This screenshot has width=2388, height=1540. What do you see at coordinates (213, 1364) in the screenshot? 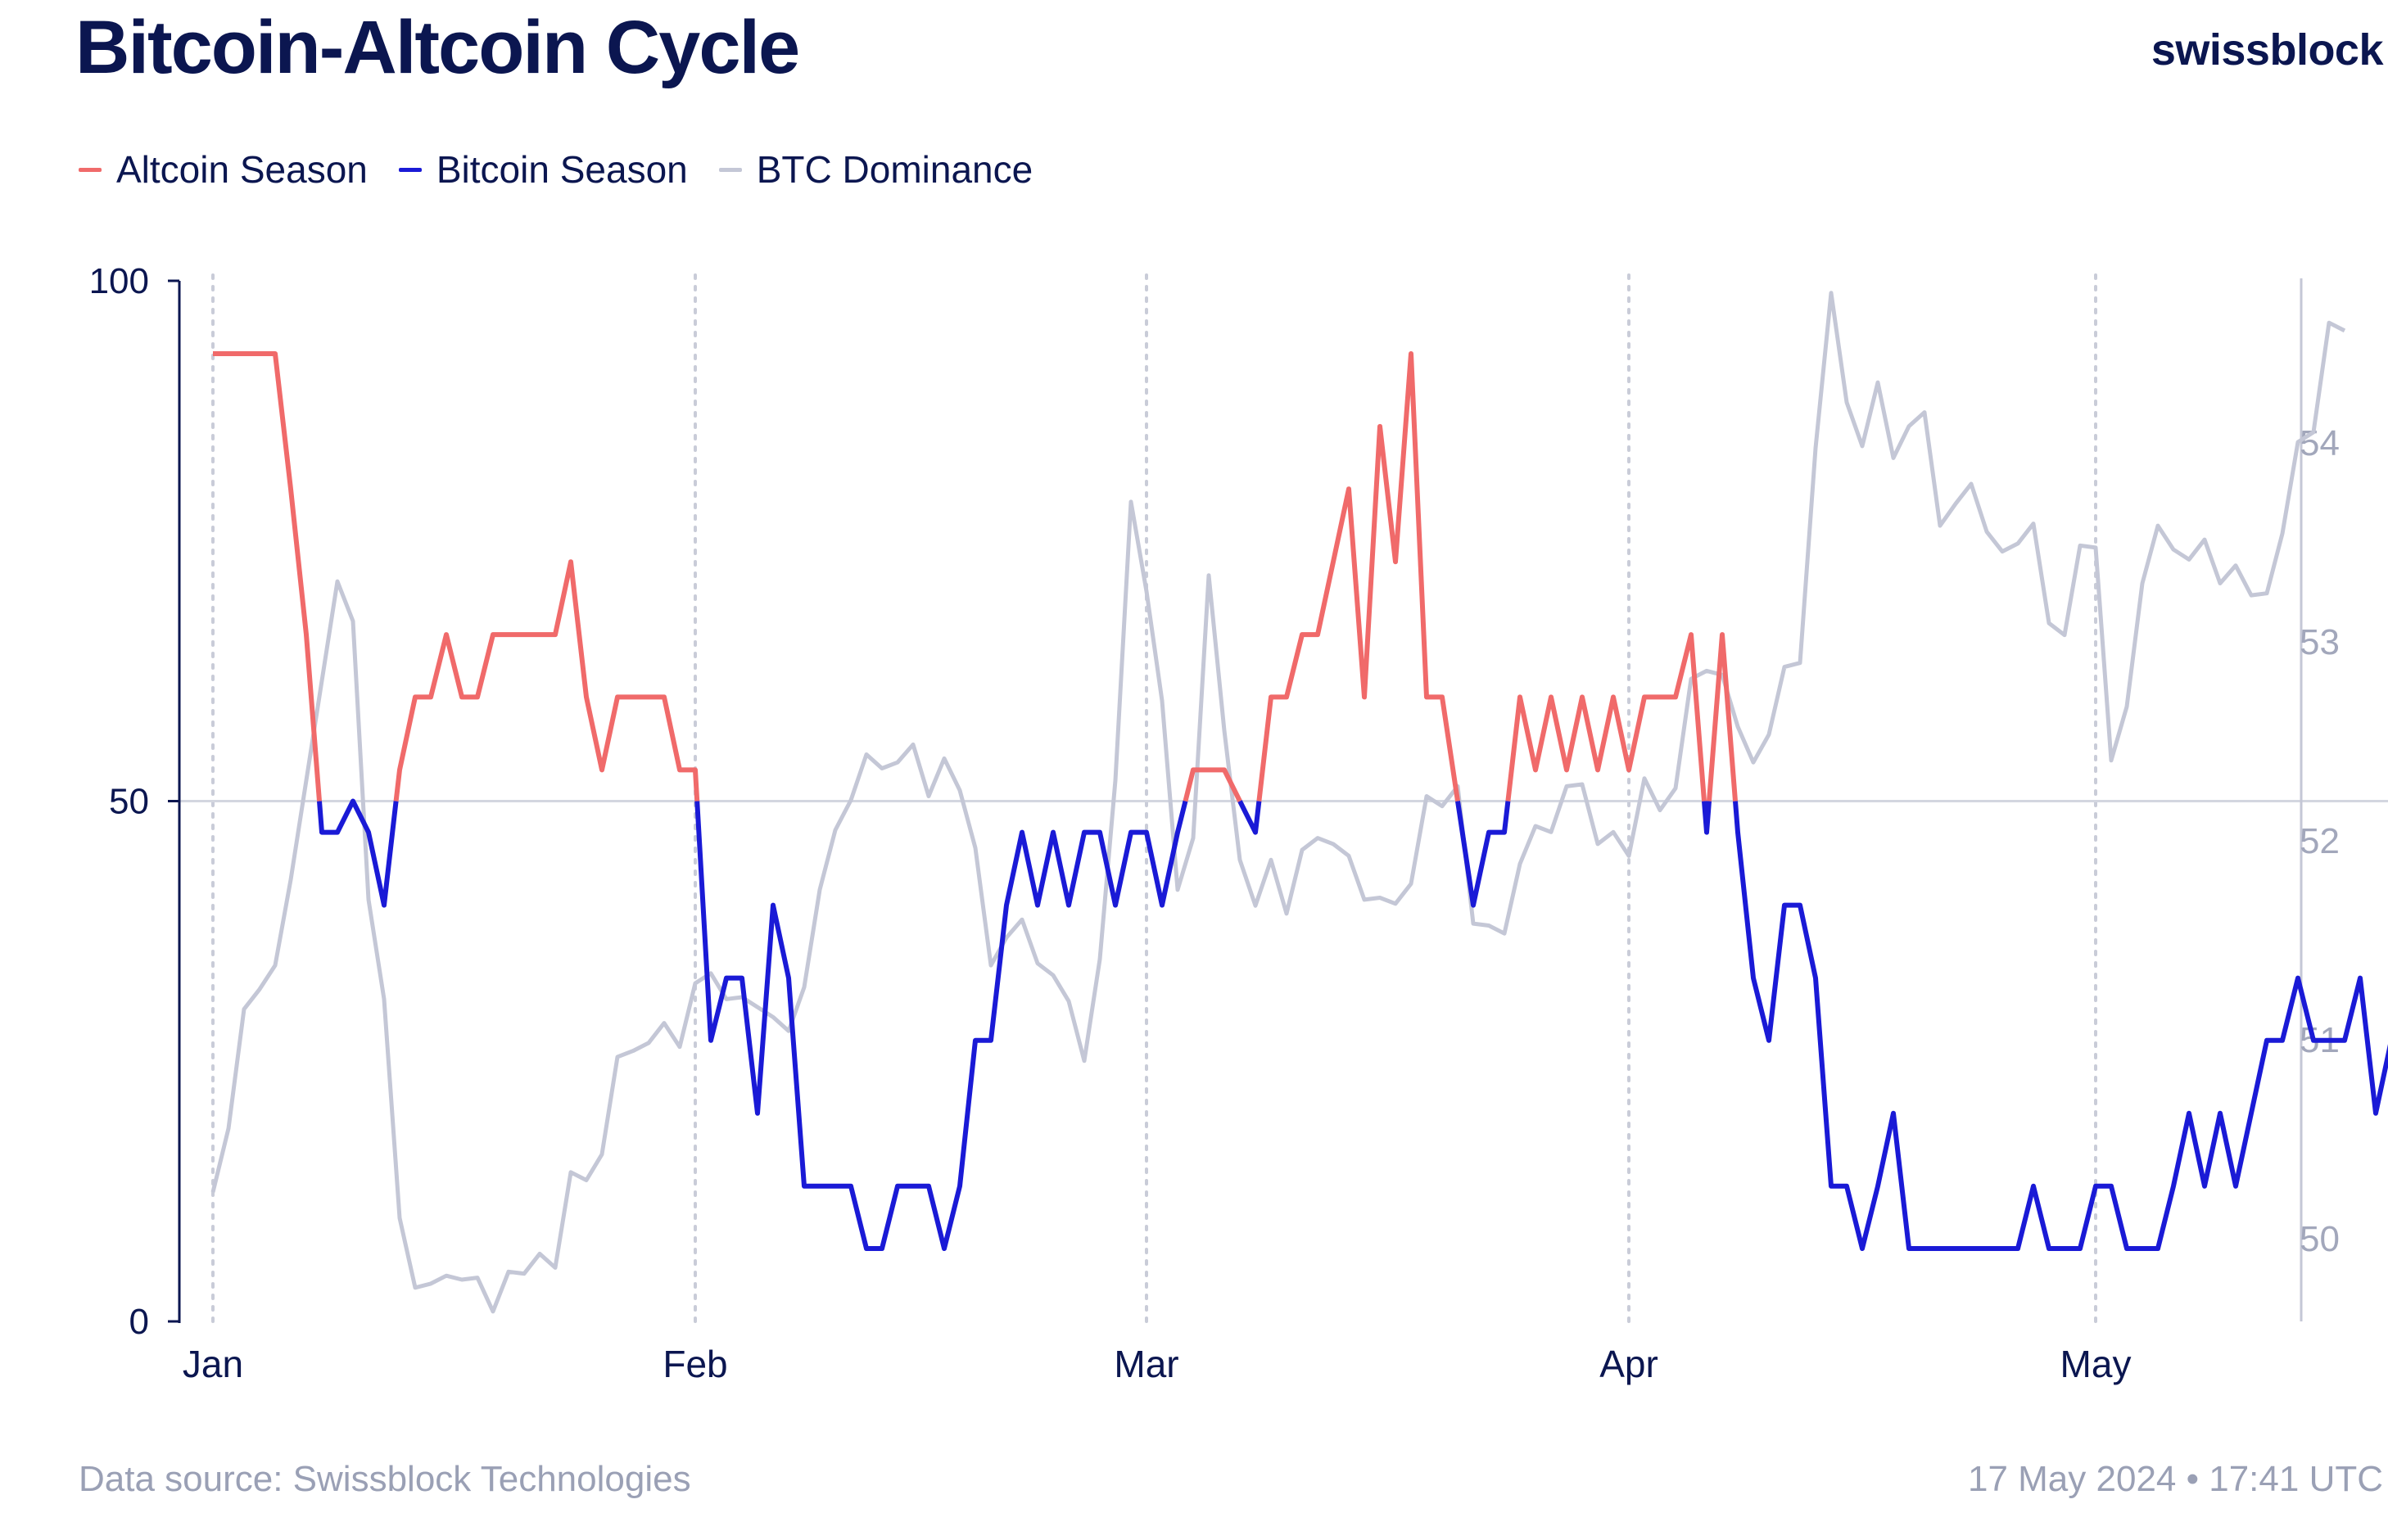
I see `month-label: Jan` at bounding box center [213, 1364].